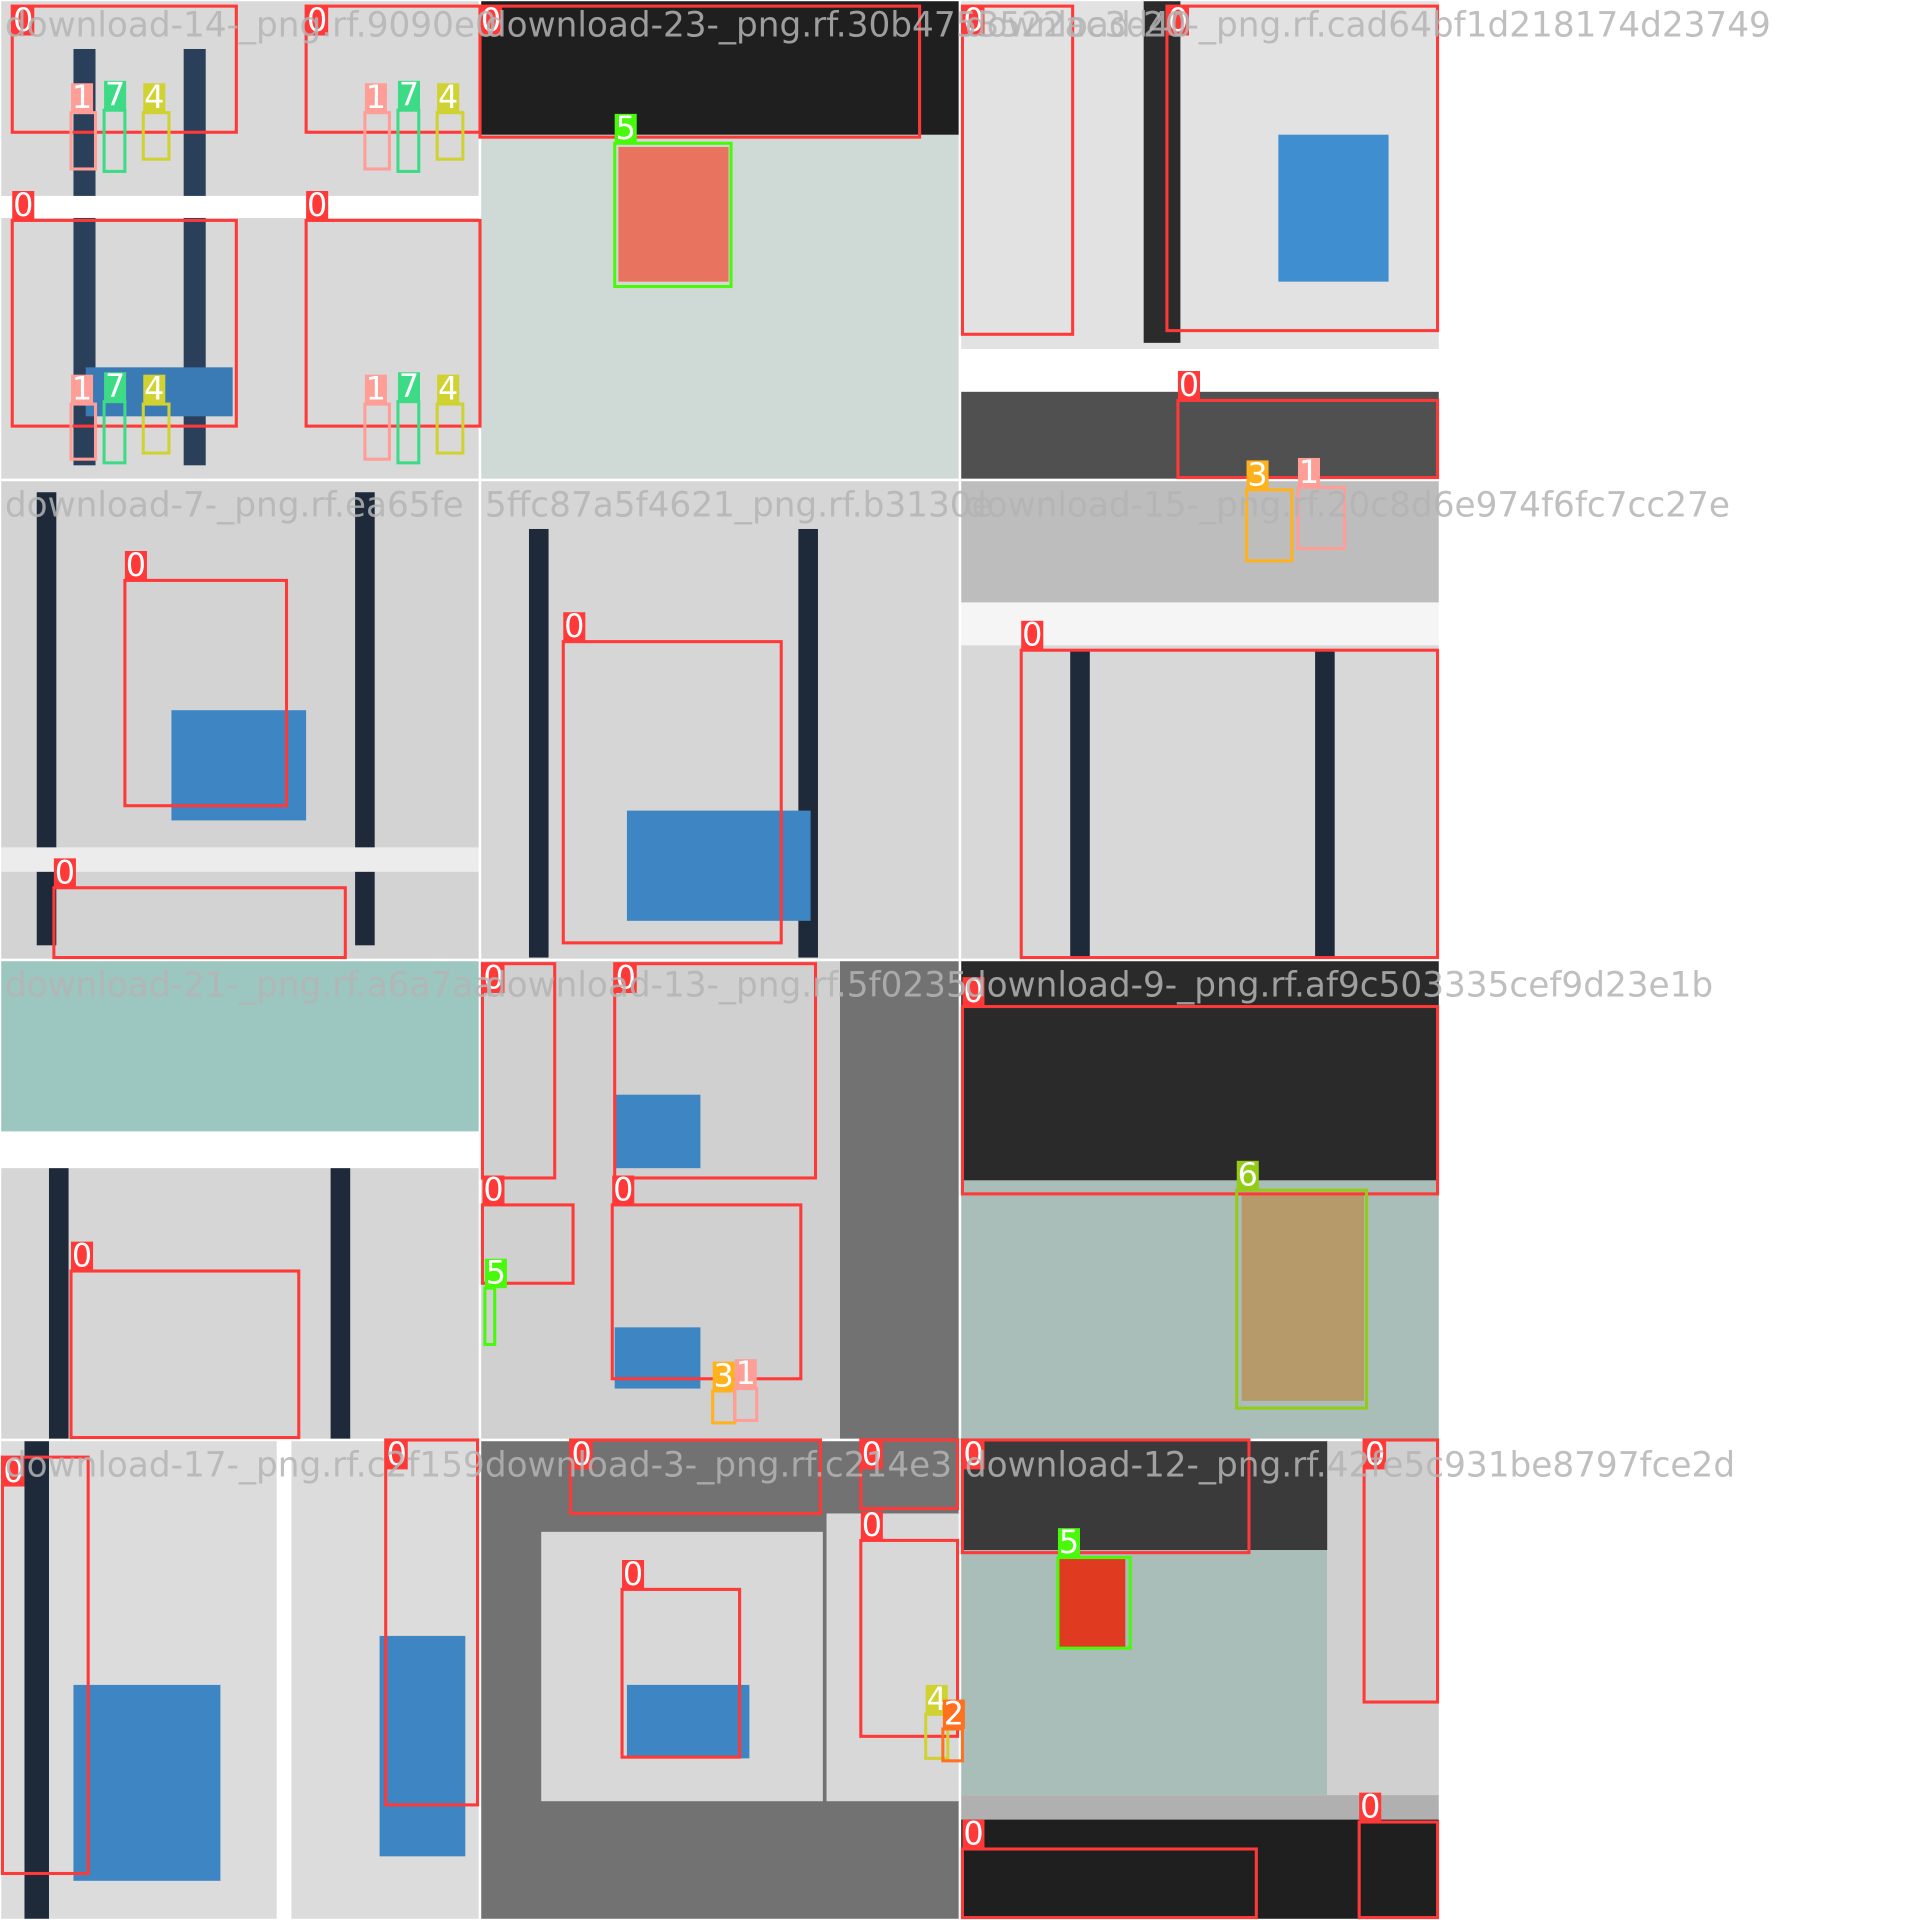 The image size is (1920, 1920). Describe the element at coordinates (1350, 1465) in the screenshot. I see `filename: download-12-_png.rf.42fe5c931be8797fce2d` at that location.